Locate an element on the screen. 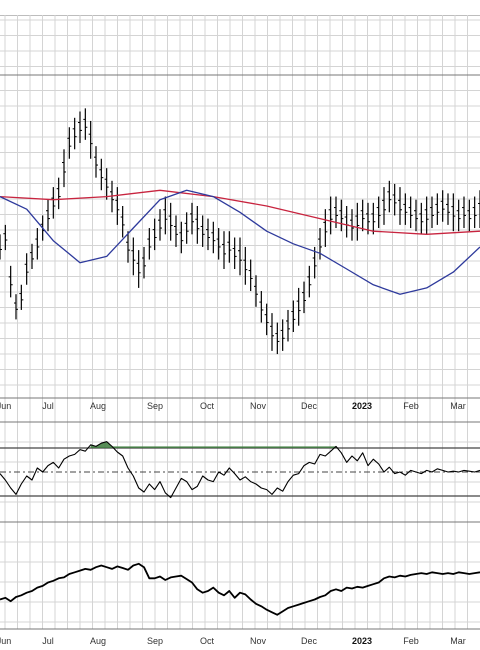 Image resolution: width=480 pixels, height=650 pixels. ma-long is located at coordinates (240, 212).